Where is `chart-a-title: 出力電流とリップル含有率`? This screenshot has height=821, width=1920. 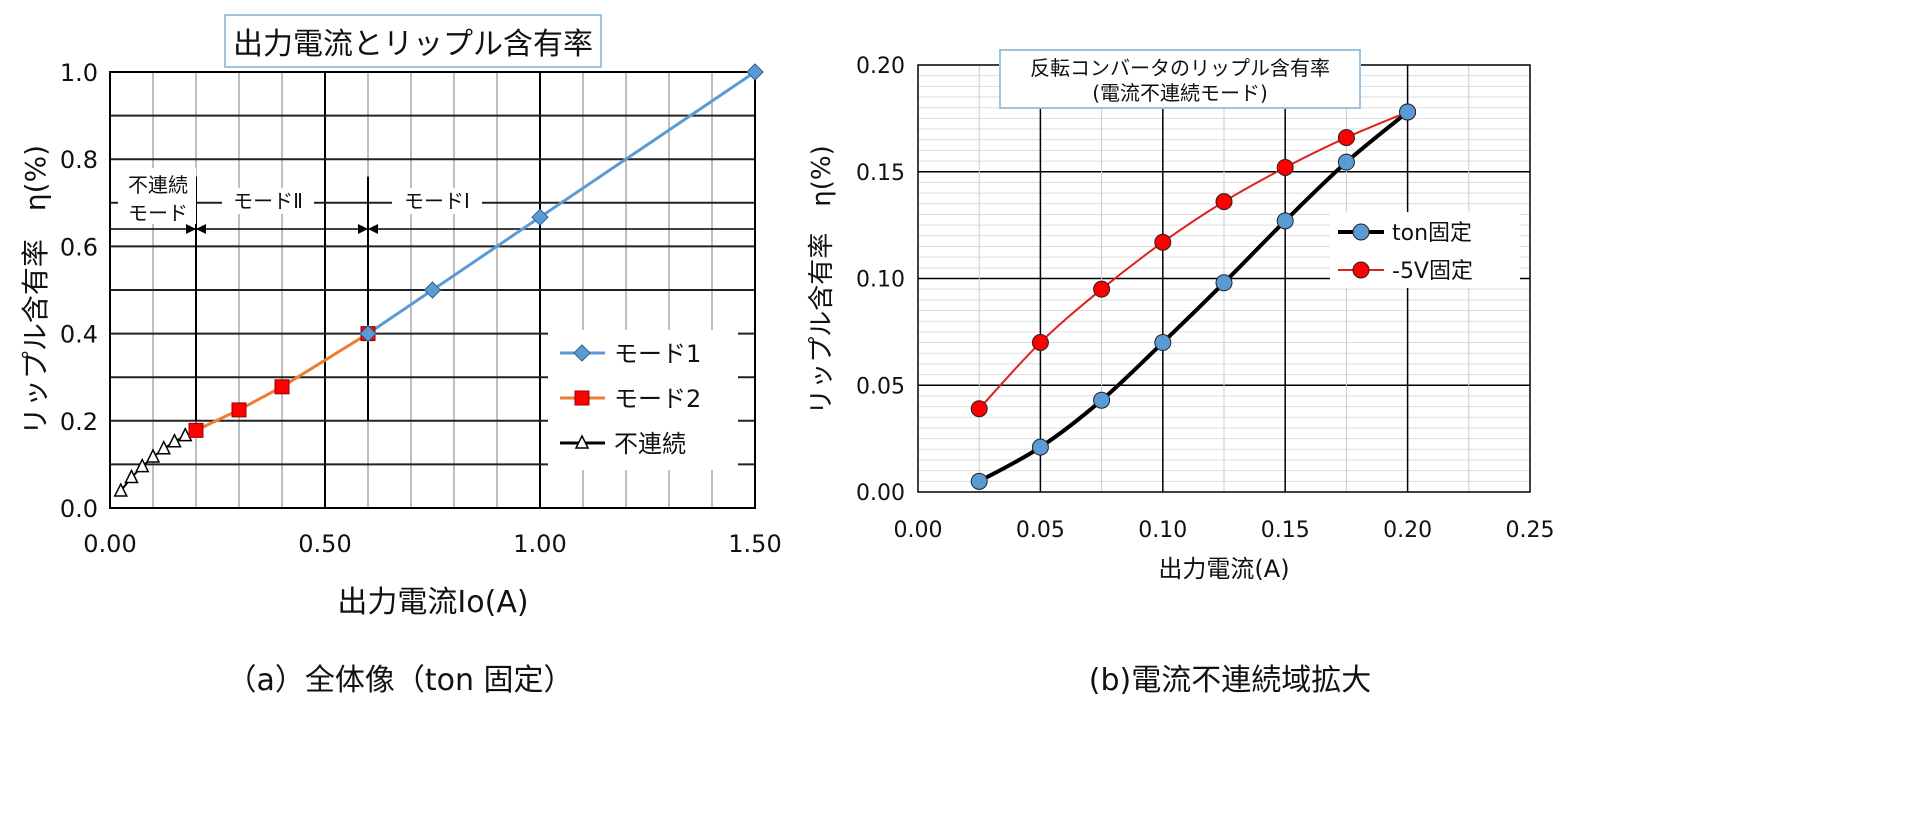 chart-a-title: 出力電流とリップル含有率 is located at coordinates (413, 44).